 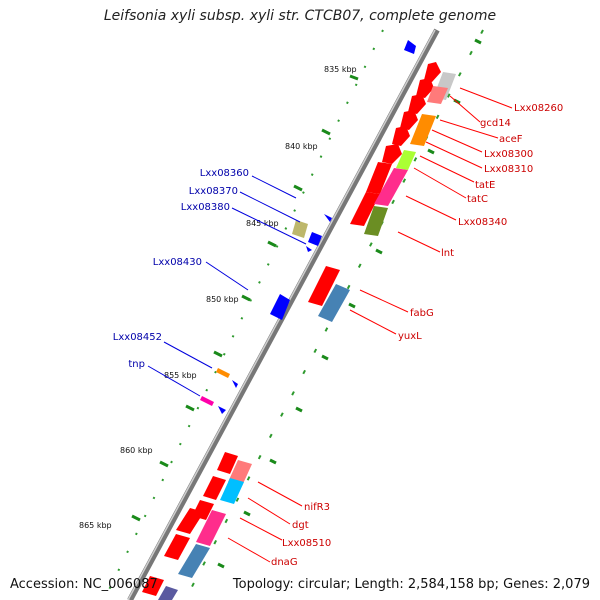 I want to click on gene-label: gcd14, so click(x=495, y=123).